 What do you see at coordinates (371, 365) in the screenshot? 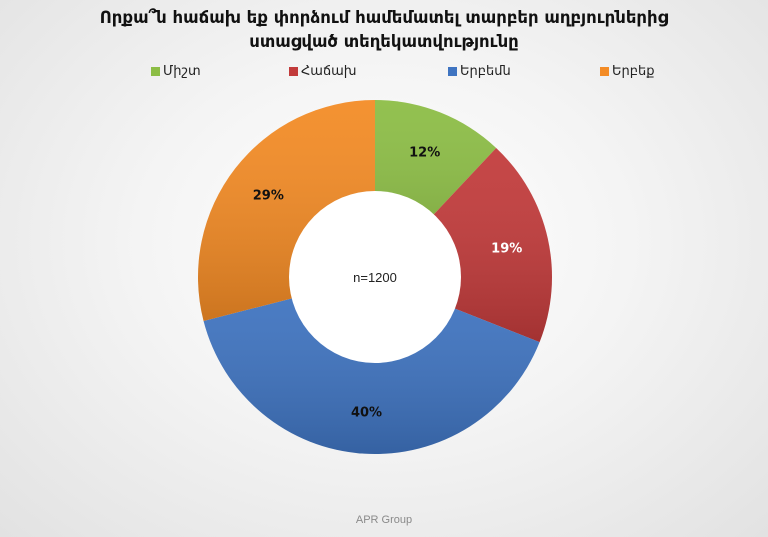
I see `slice-shading` at bounding box center [371, 365].